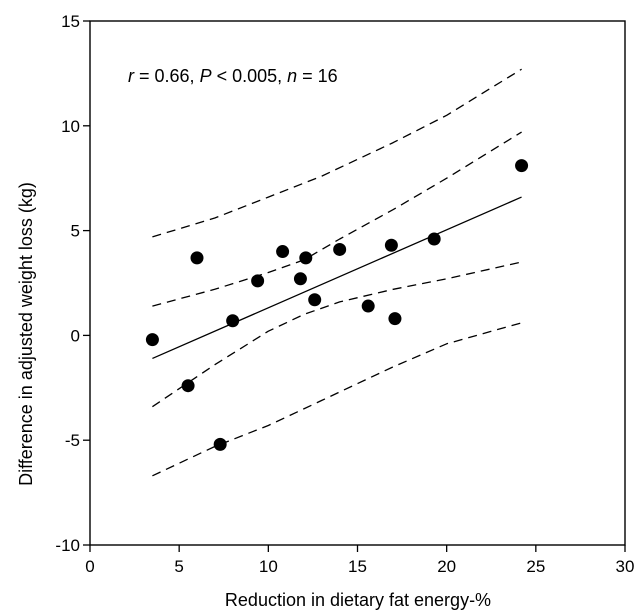 The height and width of the screenshot is (613, 636). What do you see at coordinates (268, 566) in the screenshot?
I see `x-tick-label: 10` at bounding box center [268, 566].